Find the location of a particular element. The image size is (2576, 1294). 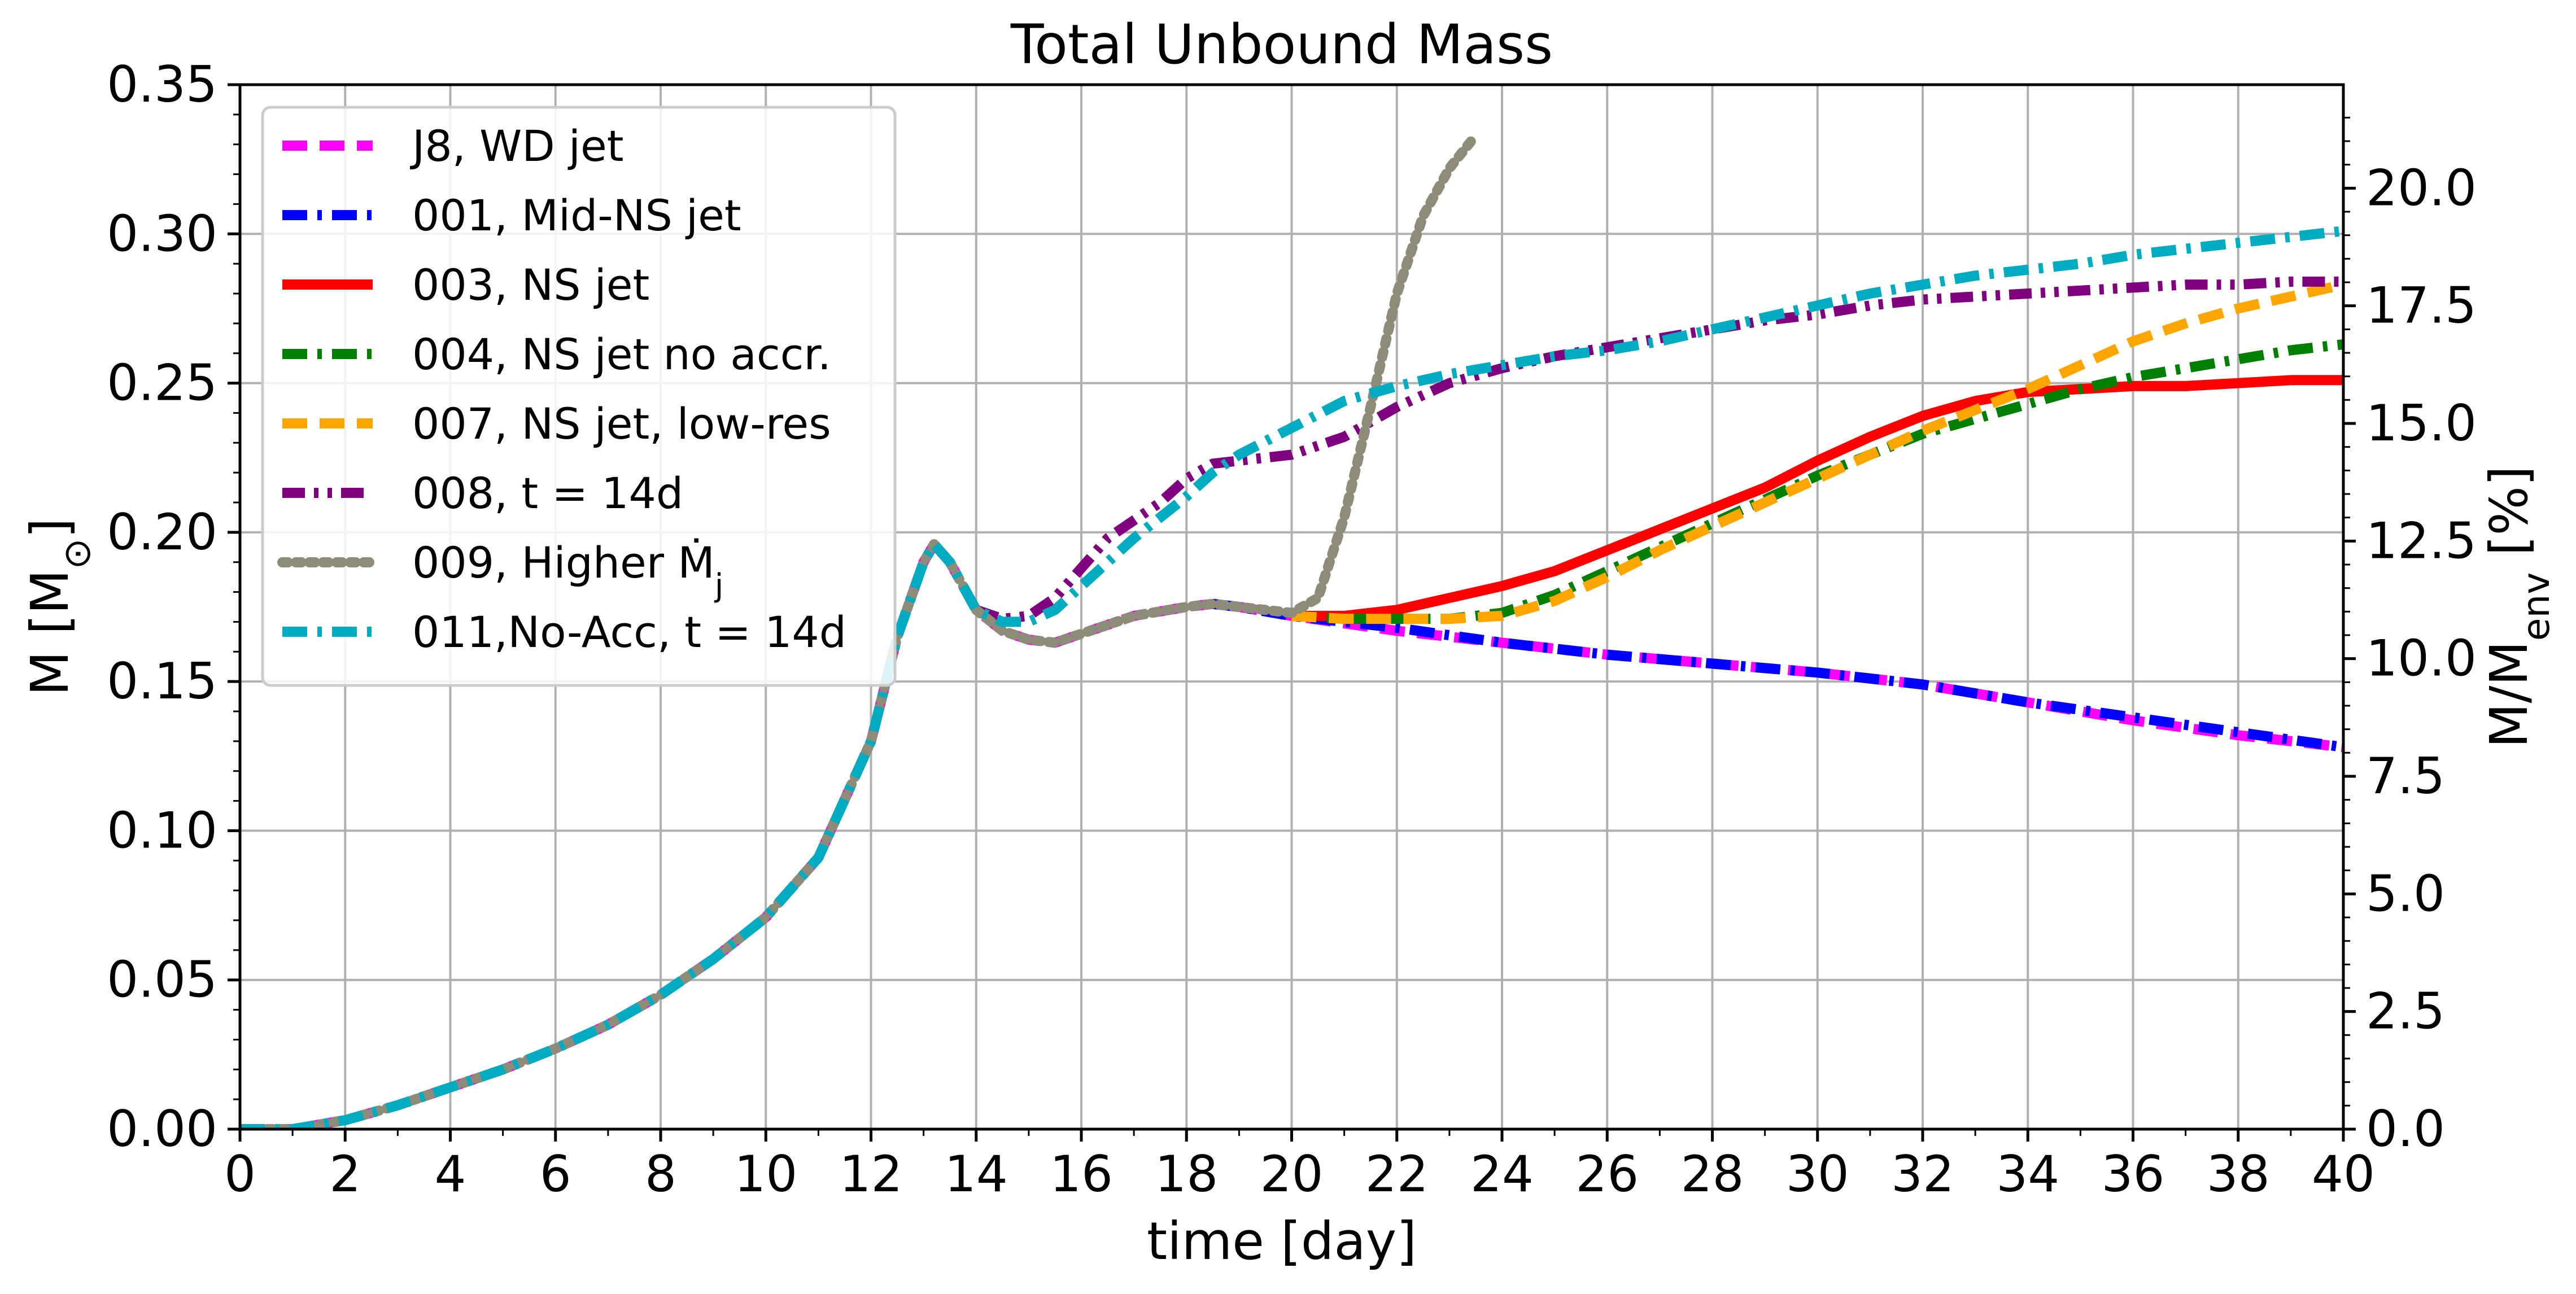

x-tick-label: 4 is located at coordinates (451, 1174).